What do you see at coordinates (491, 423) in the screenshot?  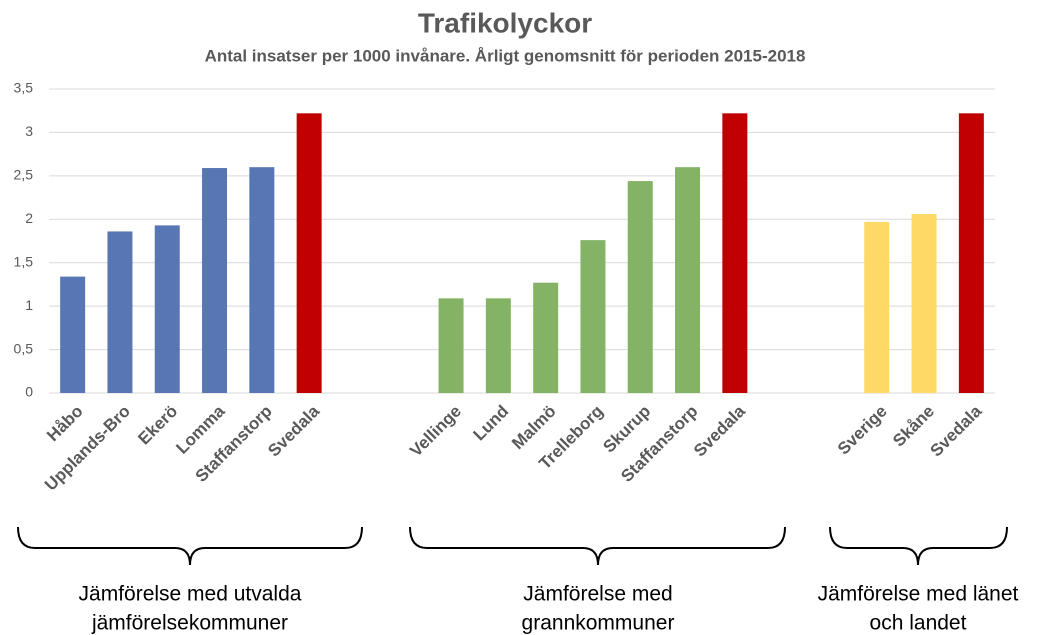 I see `x-tick-label: Lund` at bounding box center [491, 423].